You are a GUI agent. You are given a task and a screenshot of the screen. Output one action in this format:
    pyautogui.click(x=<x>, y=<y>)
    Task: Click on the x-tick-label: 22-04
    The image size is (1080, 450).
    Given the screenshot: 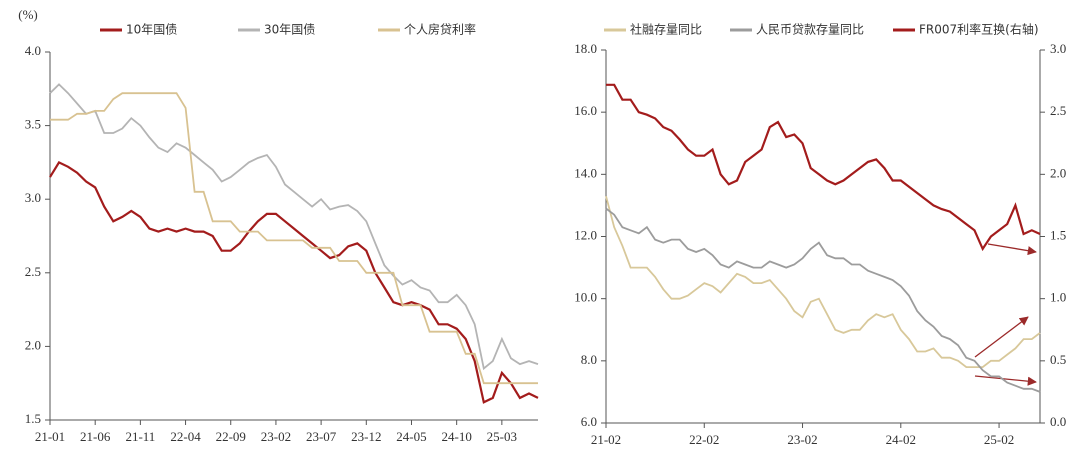 What is the action you would take?
    pyautogui.click(x=185, y=436)
    